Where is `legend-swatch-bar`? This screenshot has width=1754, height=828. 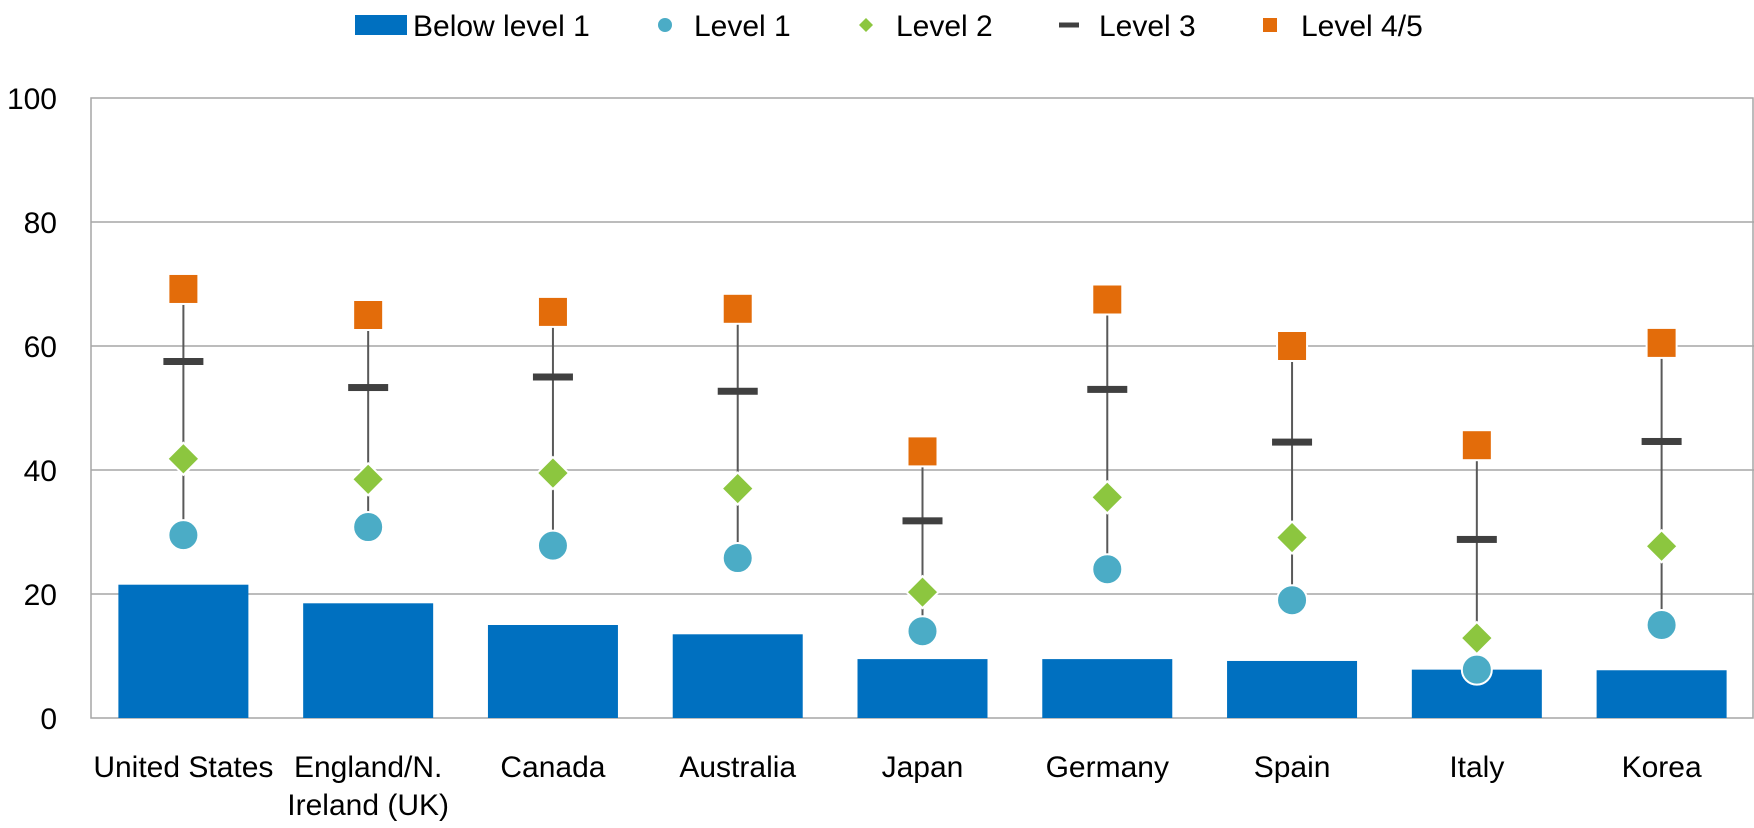
legend-swatch-bar is located at coordinates (381, 25).